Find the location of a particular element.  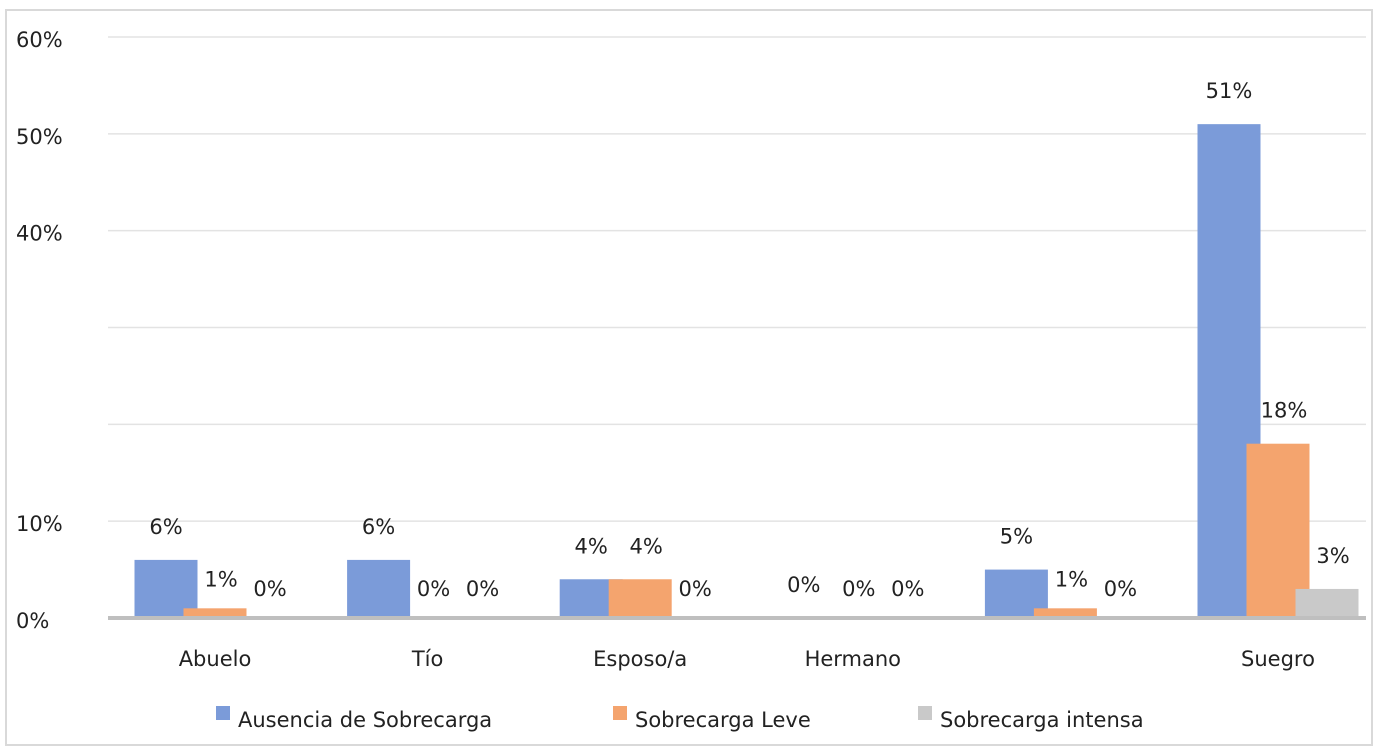

value-label: 3% is located at coordinates (1332, 556).